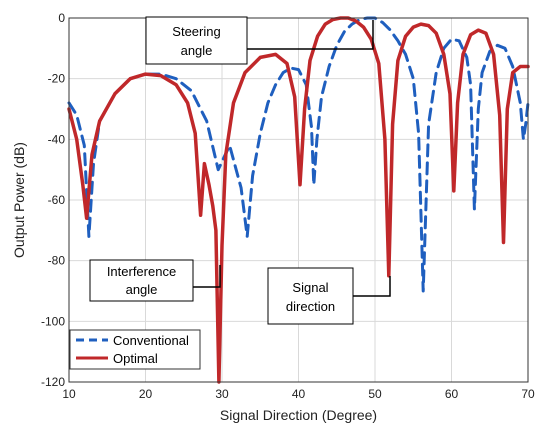 The width and height of the screenshot is (550, 433). What do you see at coordinates (146, 394) in the screenshot?
I see `x-tick-label: 20` at bounding box center [146, 394].